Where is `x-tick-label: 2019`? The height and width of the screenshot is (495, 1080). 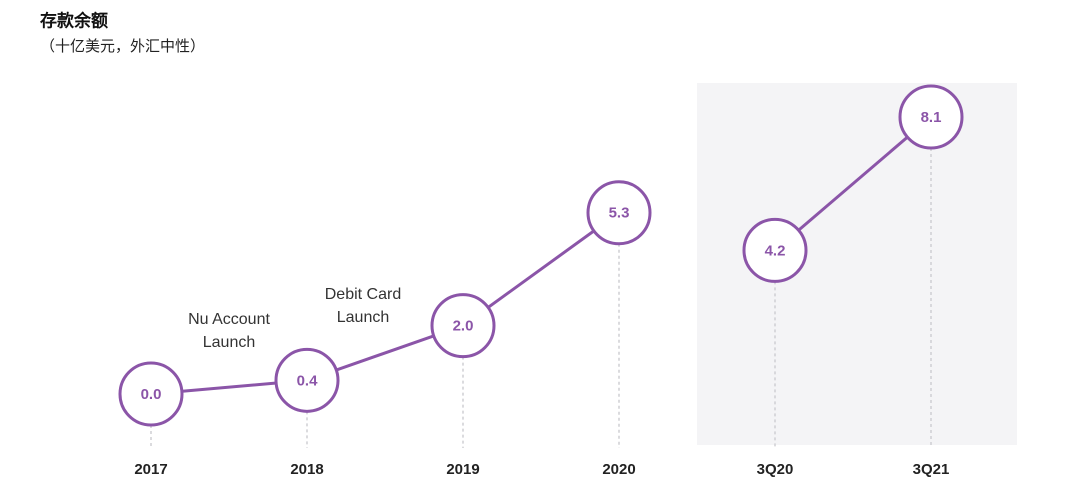 x-tick-label: 2019 is located at coordinates (462, 469).